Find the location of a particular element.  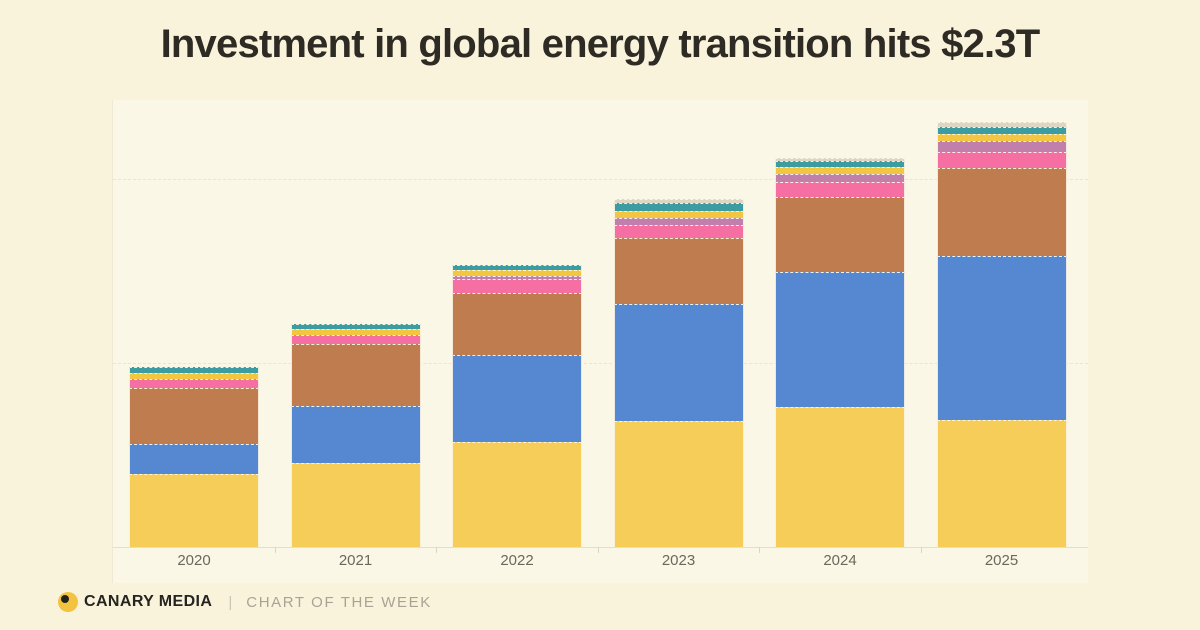

bar-segment-2025-segment-brown is located at coordinates (1001, 212).